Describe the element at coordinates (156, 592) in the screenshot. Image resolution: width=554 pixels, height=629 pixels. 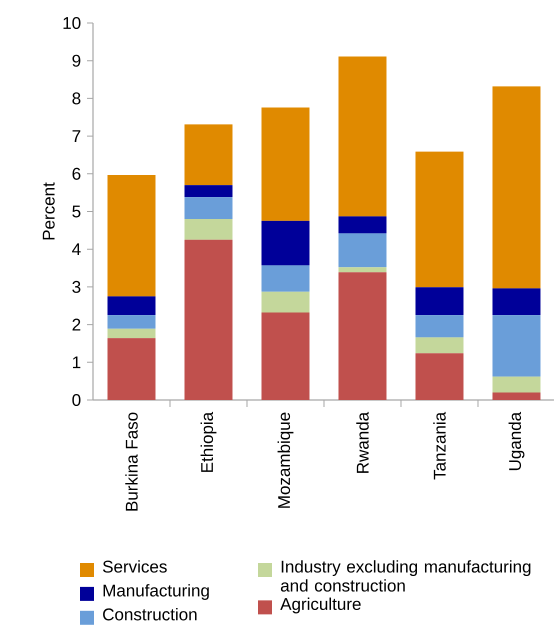
I see `legend-label: Manufacturing` at that location.